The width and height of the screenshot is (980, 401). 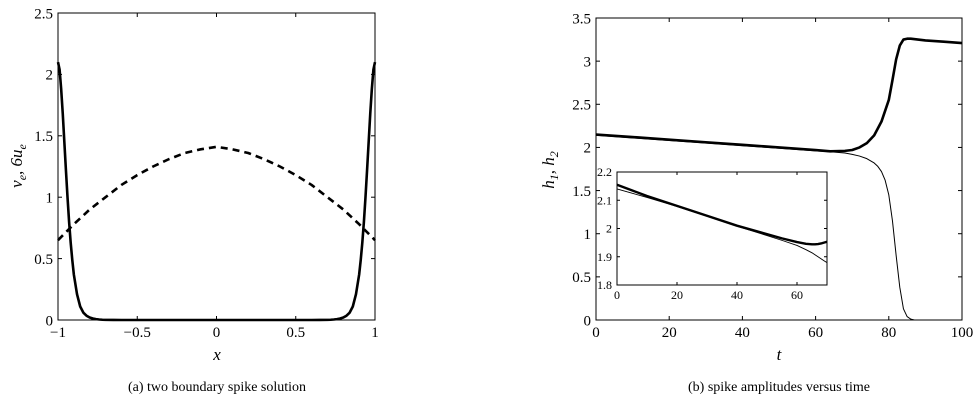 I want to click on panel-b-inset: 0 20 40 60 1.8 1.9 2 2.1 2.2, so click(x=712, y=233).